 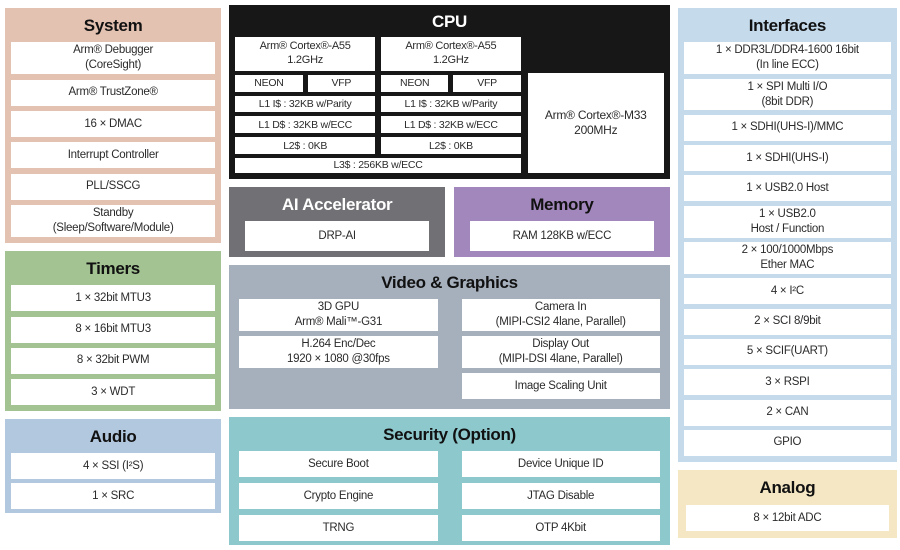 I want to click on security-left-items: Secure Boot Crypto Engine TRNG, so click(x=338, y=496).